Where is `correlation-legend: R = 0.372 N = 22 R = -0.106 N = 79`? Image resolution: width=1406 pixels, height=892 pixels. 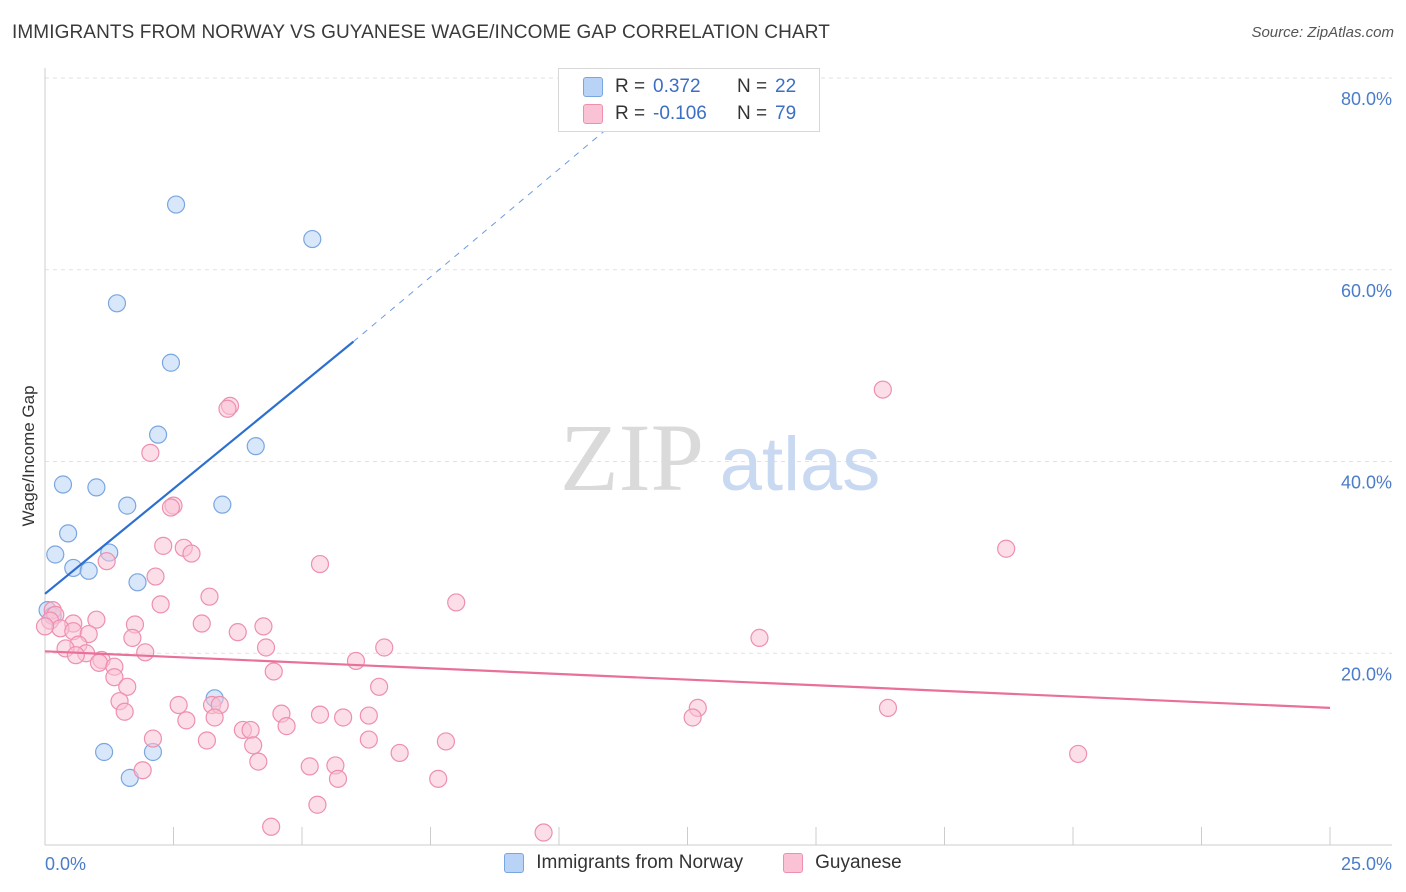
correlation-legend: R = 0.372 N = 22 R = -0.106 N = 79 is located at coordinates (689, 100).